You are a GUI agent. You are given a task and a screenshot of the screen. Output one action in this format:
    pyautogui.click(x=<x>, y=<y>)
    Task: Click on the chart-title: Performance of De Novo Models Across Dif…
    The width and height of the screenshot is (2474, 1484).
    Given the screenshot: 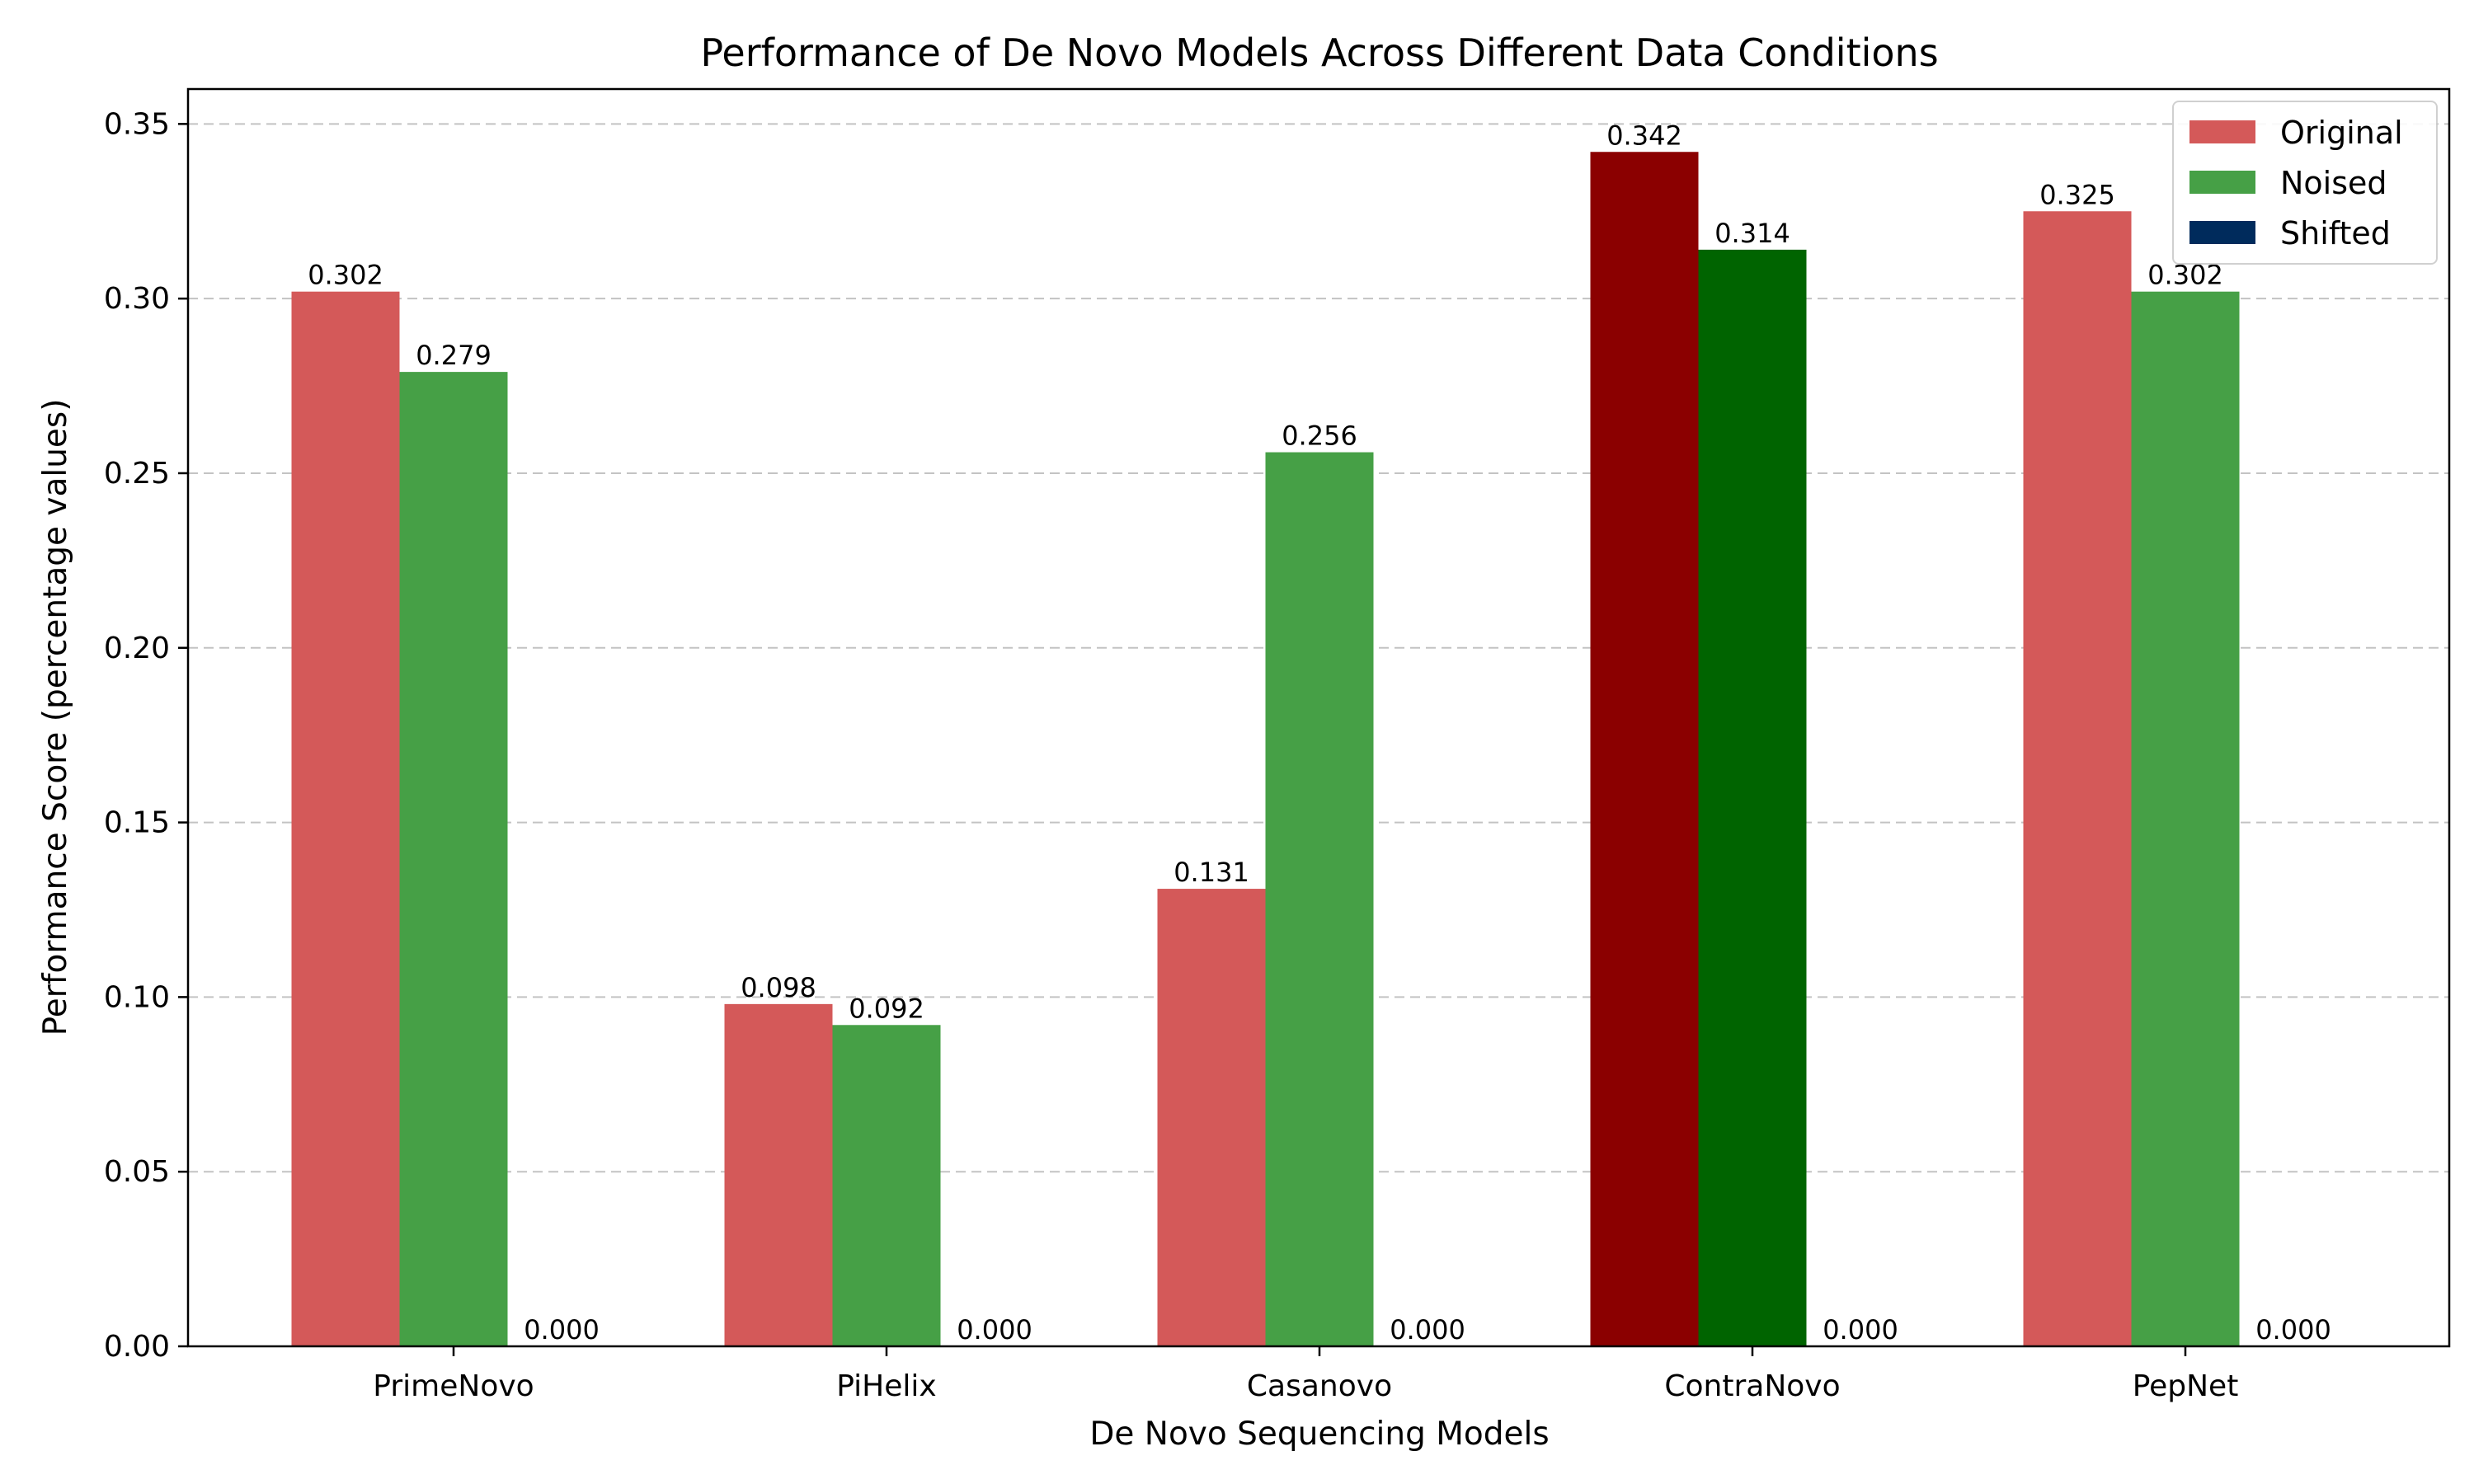 What is the action you would take?
    pyautogui.click(x=1319, y=53)
    